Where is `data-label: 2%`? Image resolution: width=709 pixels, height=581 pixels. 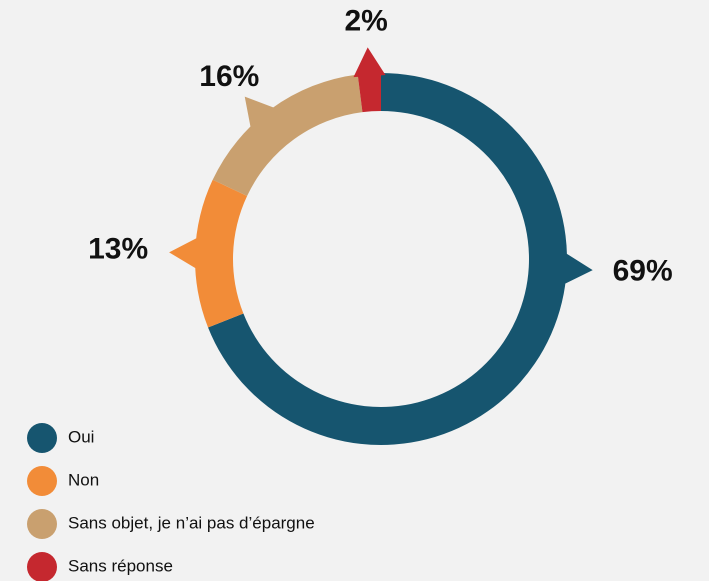
data-label: 2% is located at coordinates (365, 20).